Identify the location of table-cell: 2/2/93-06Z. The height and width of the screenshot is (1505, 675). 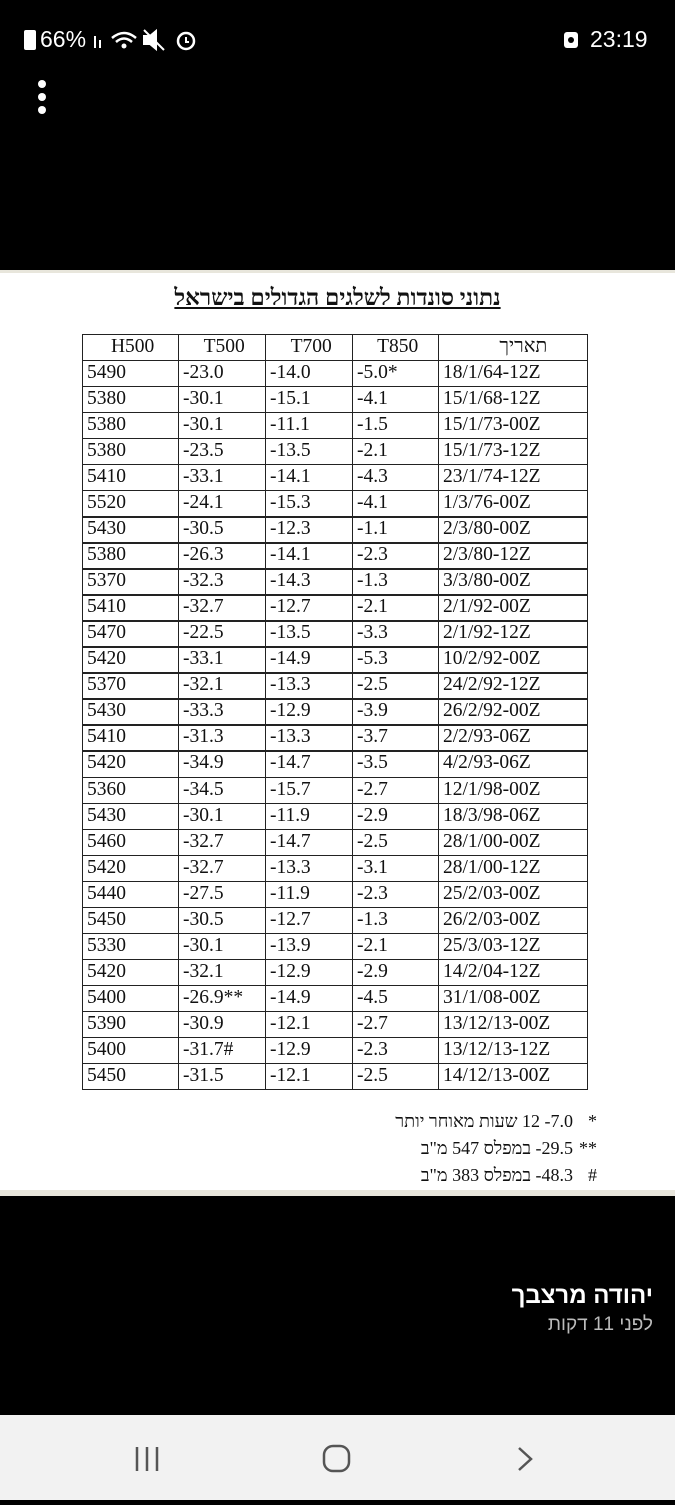
(513, 738).